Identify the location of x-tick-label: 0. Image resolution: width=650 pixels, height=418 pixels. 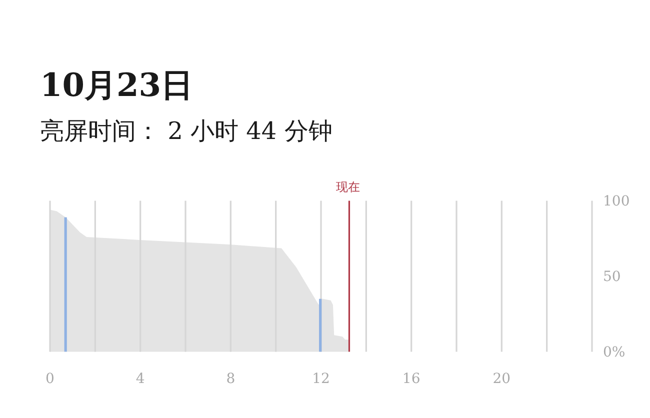
(50, 379).